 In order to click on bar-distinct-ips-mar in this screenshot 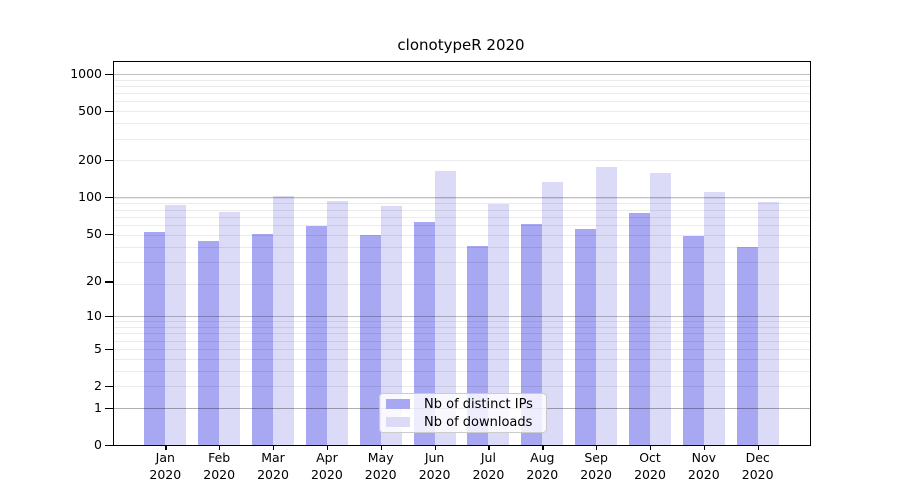, I will do `click(262, 339)`.